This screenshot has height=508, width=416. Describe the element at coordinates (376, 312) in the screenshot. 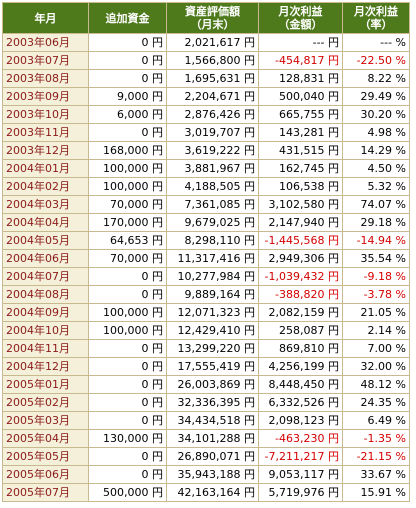

I see `cell-rate: 21.05 %` at that location.